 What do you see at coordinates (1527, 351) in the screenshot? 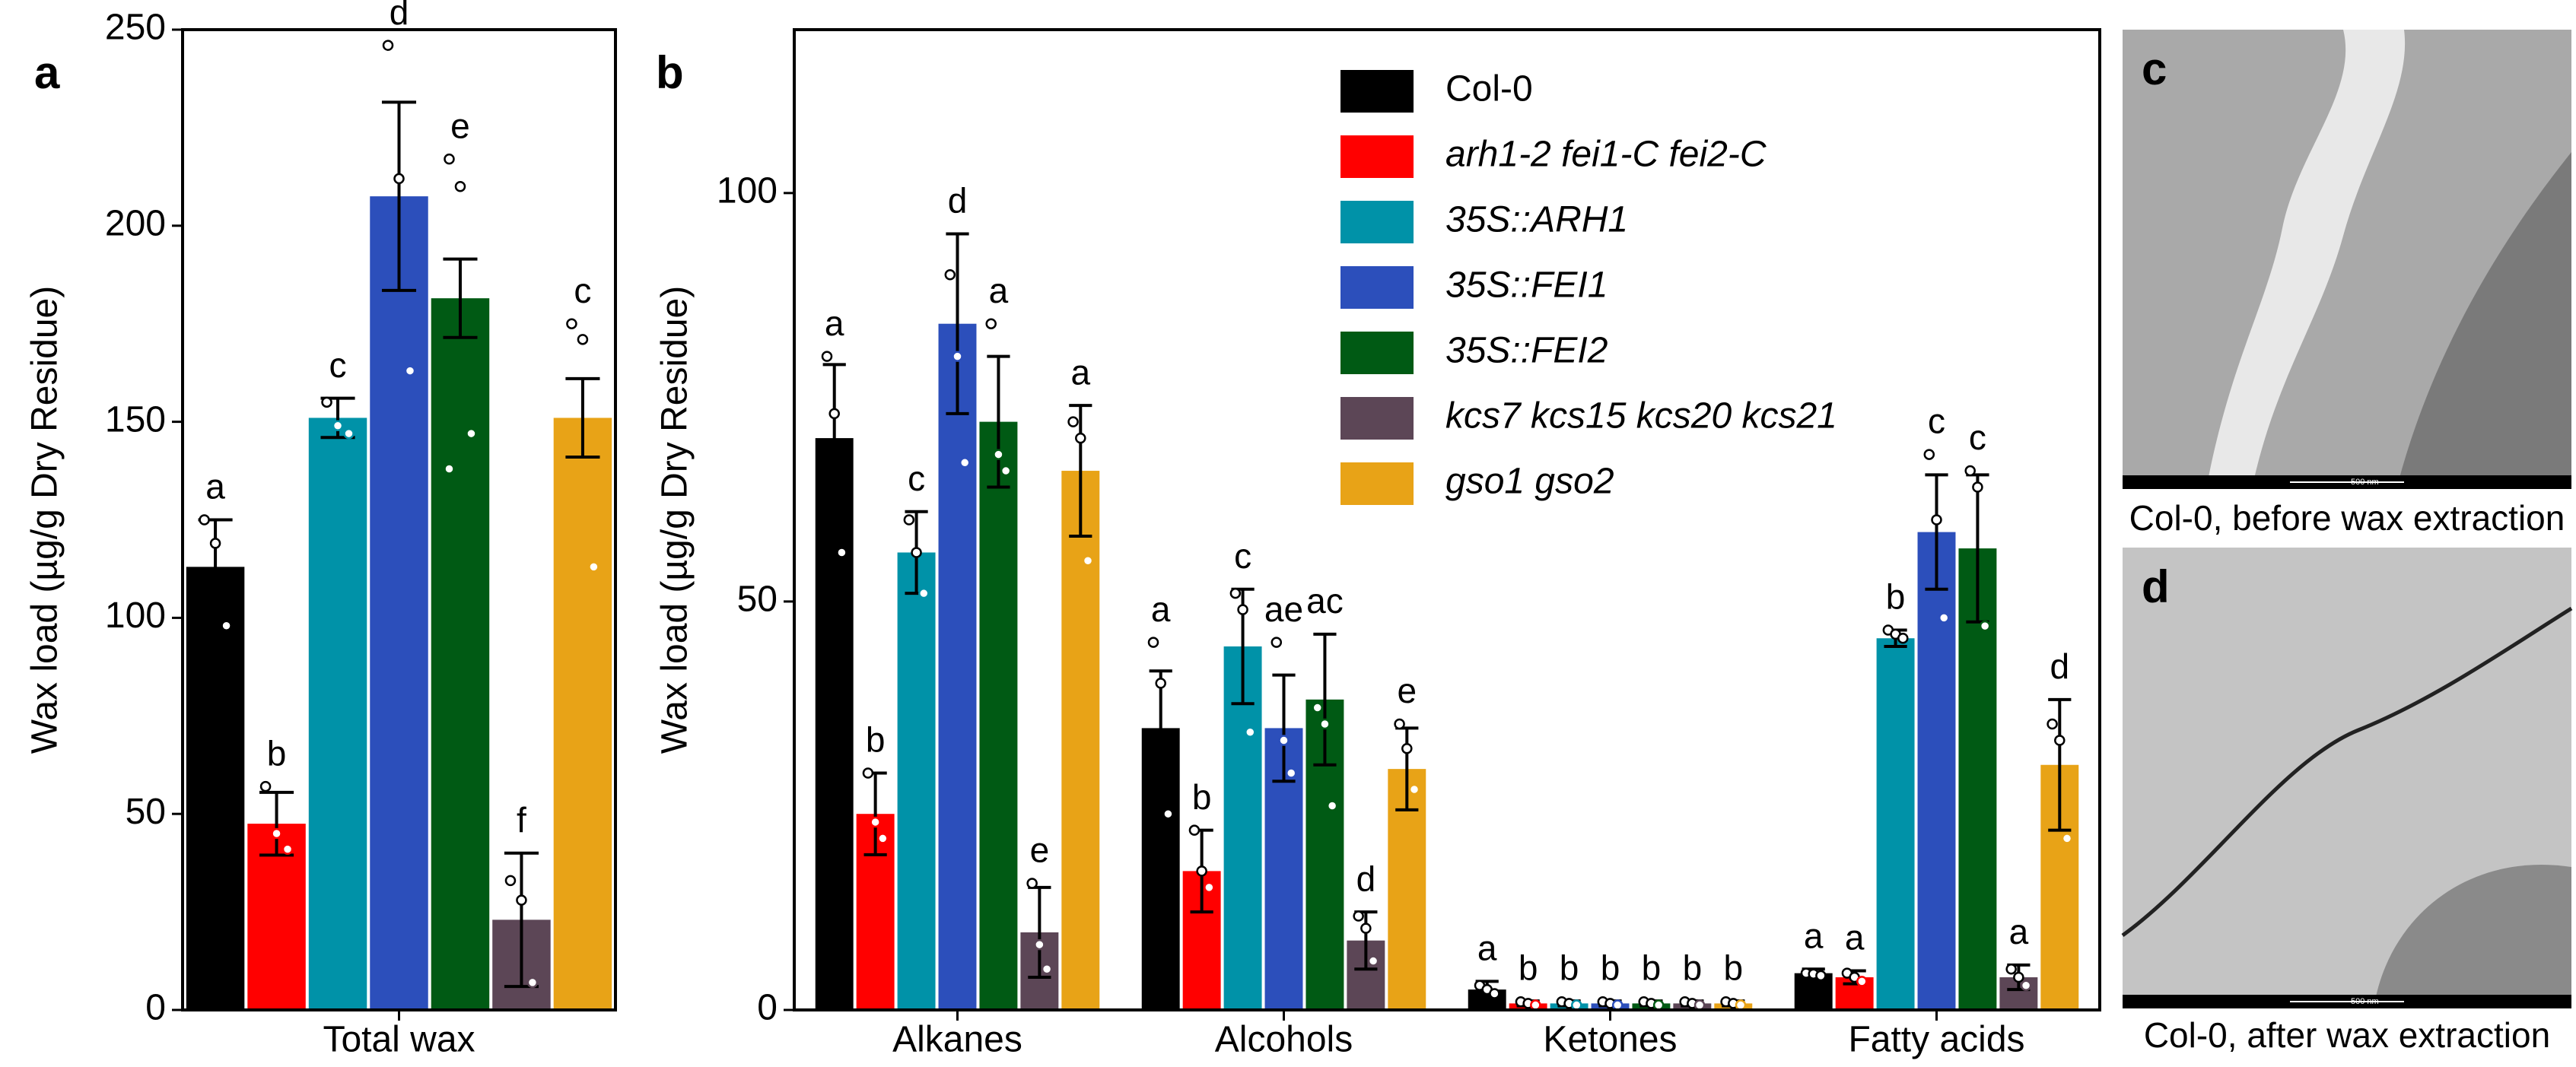
I see `legend-label: 35S::FEI2` at bounding box center [1527, 351].